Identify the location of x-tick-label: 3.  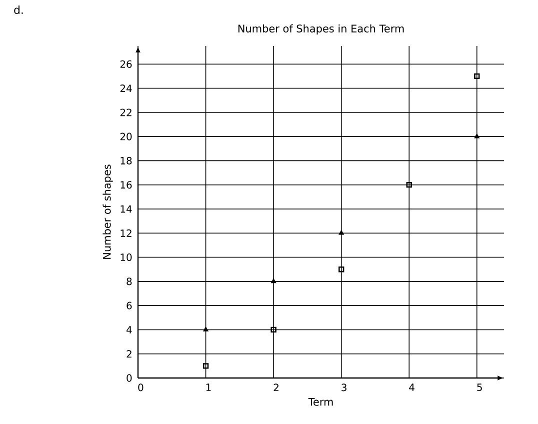
(344, 388).